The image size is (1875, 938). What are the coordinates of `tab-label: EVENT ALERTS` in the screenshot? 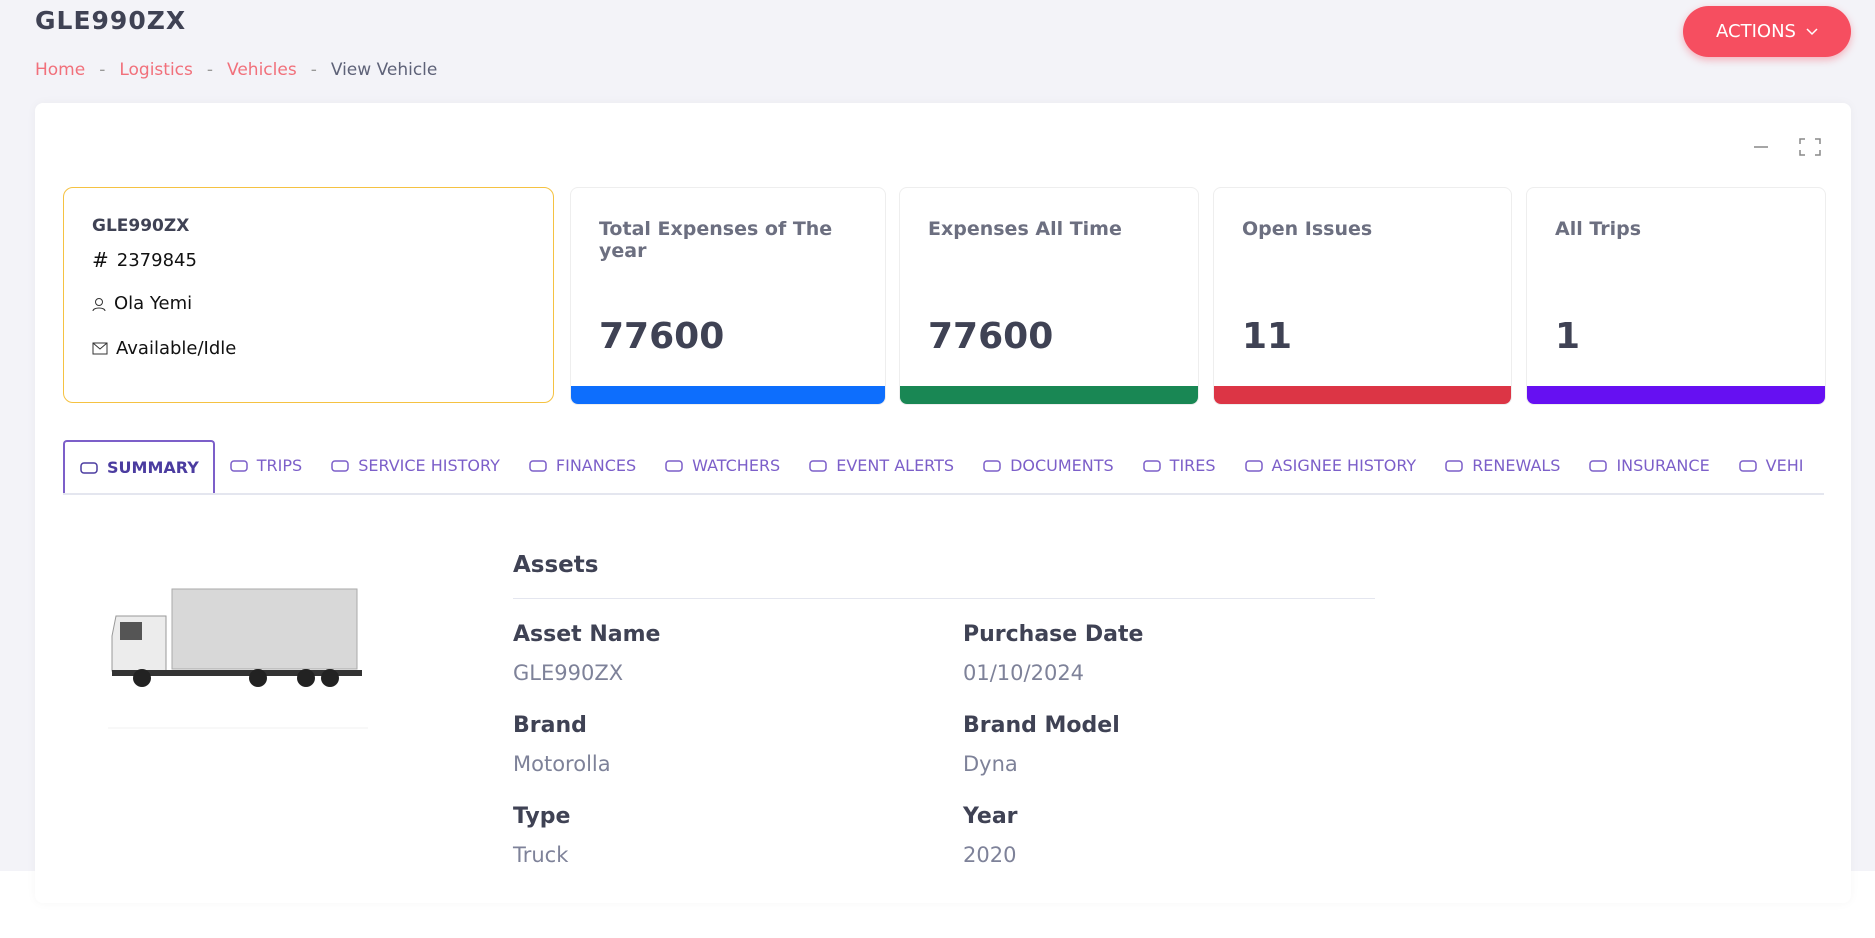 It's located at (895, 465).